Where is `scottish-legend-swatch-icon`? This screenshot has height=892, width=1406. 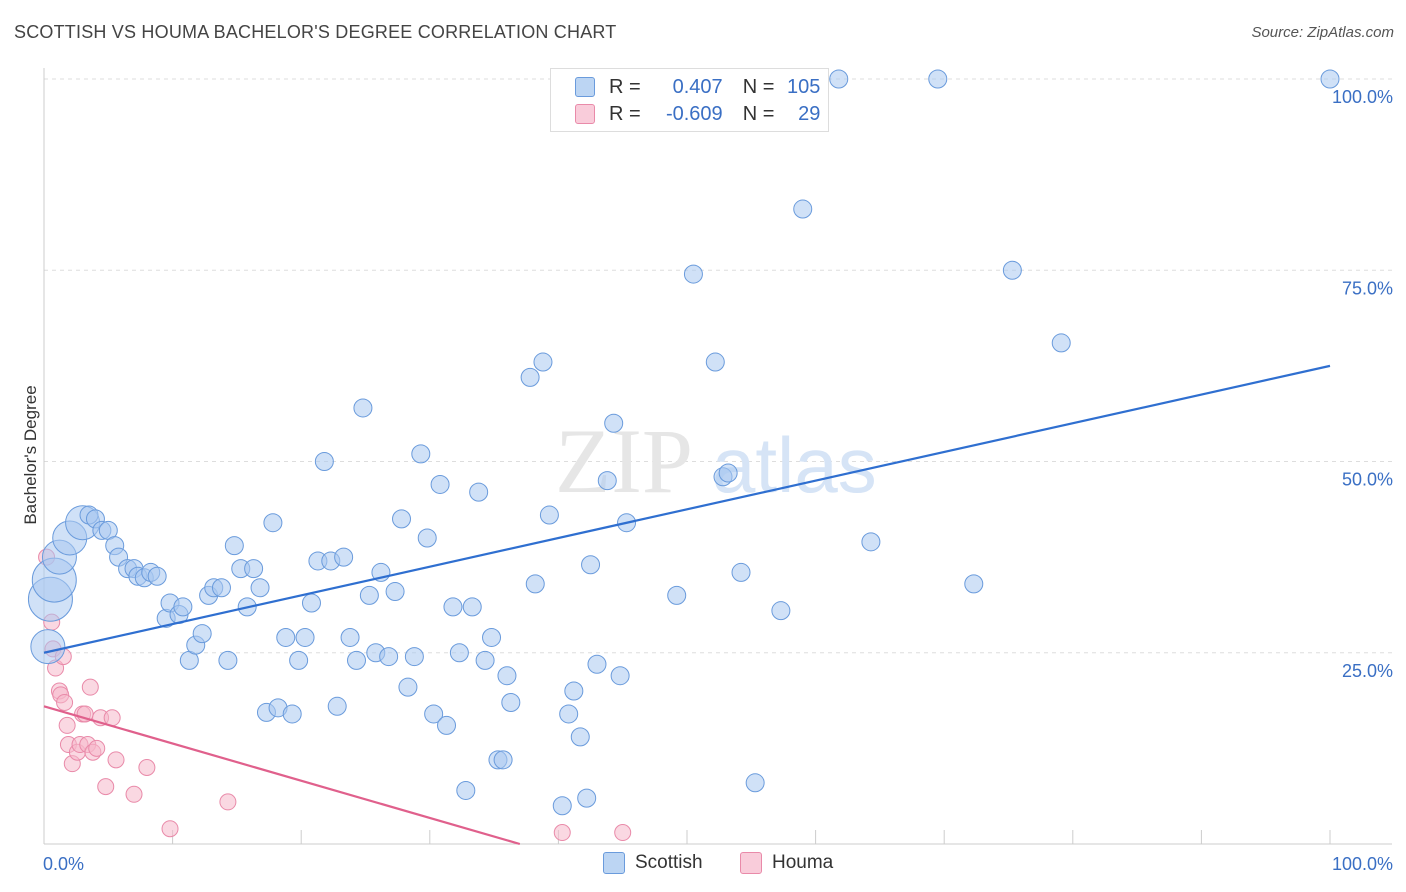 scottish-legend-swatch-icon is located at coordinates (614, 863).